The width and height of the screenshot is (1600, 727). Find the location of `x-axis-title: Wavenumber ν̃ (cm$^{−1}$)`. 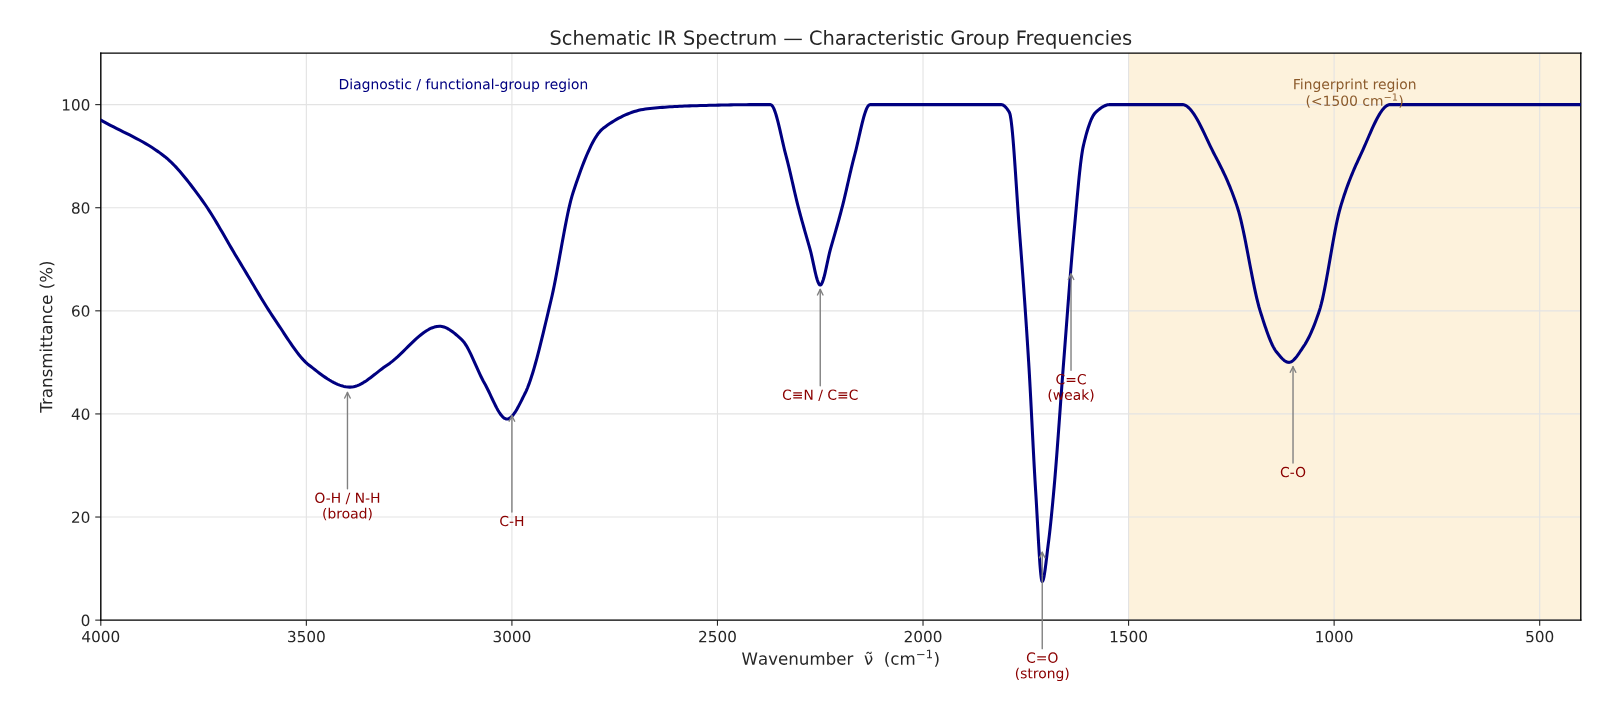

x-axis-title: Wavenumber ν̃ (cm$^{−1}$) is located at coordinates (840, 658).